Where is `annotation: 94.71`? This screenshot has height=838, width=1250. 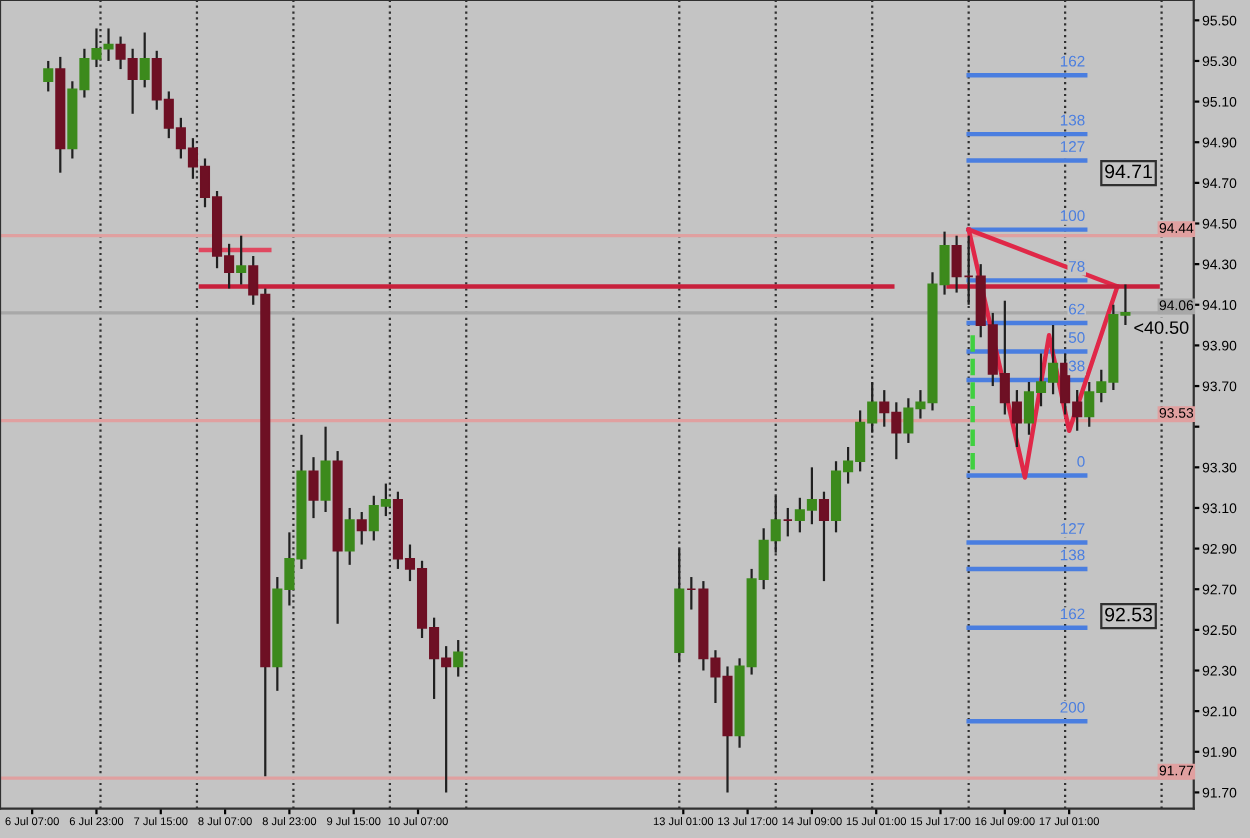 annotation: 94.71 is located at coordinates (1128, 171).